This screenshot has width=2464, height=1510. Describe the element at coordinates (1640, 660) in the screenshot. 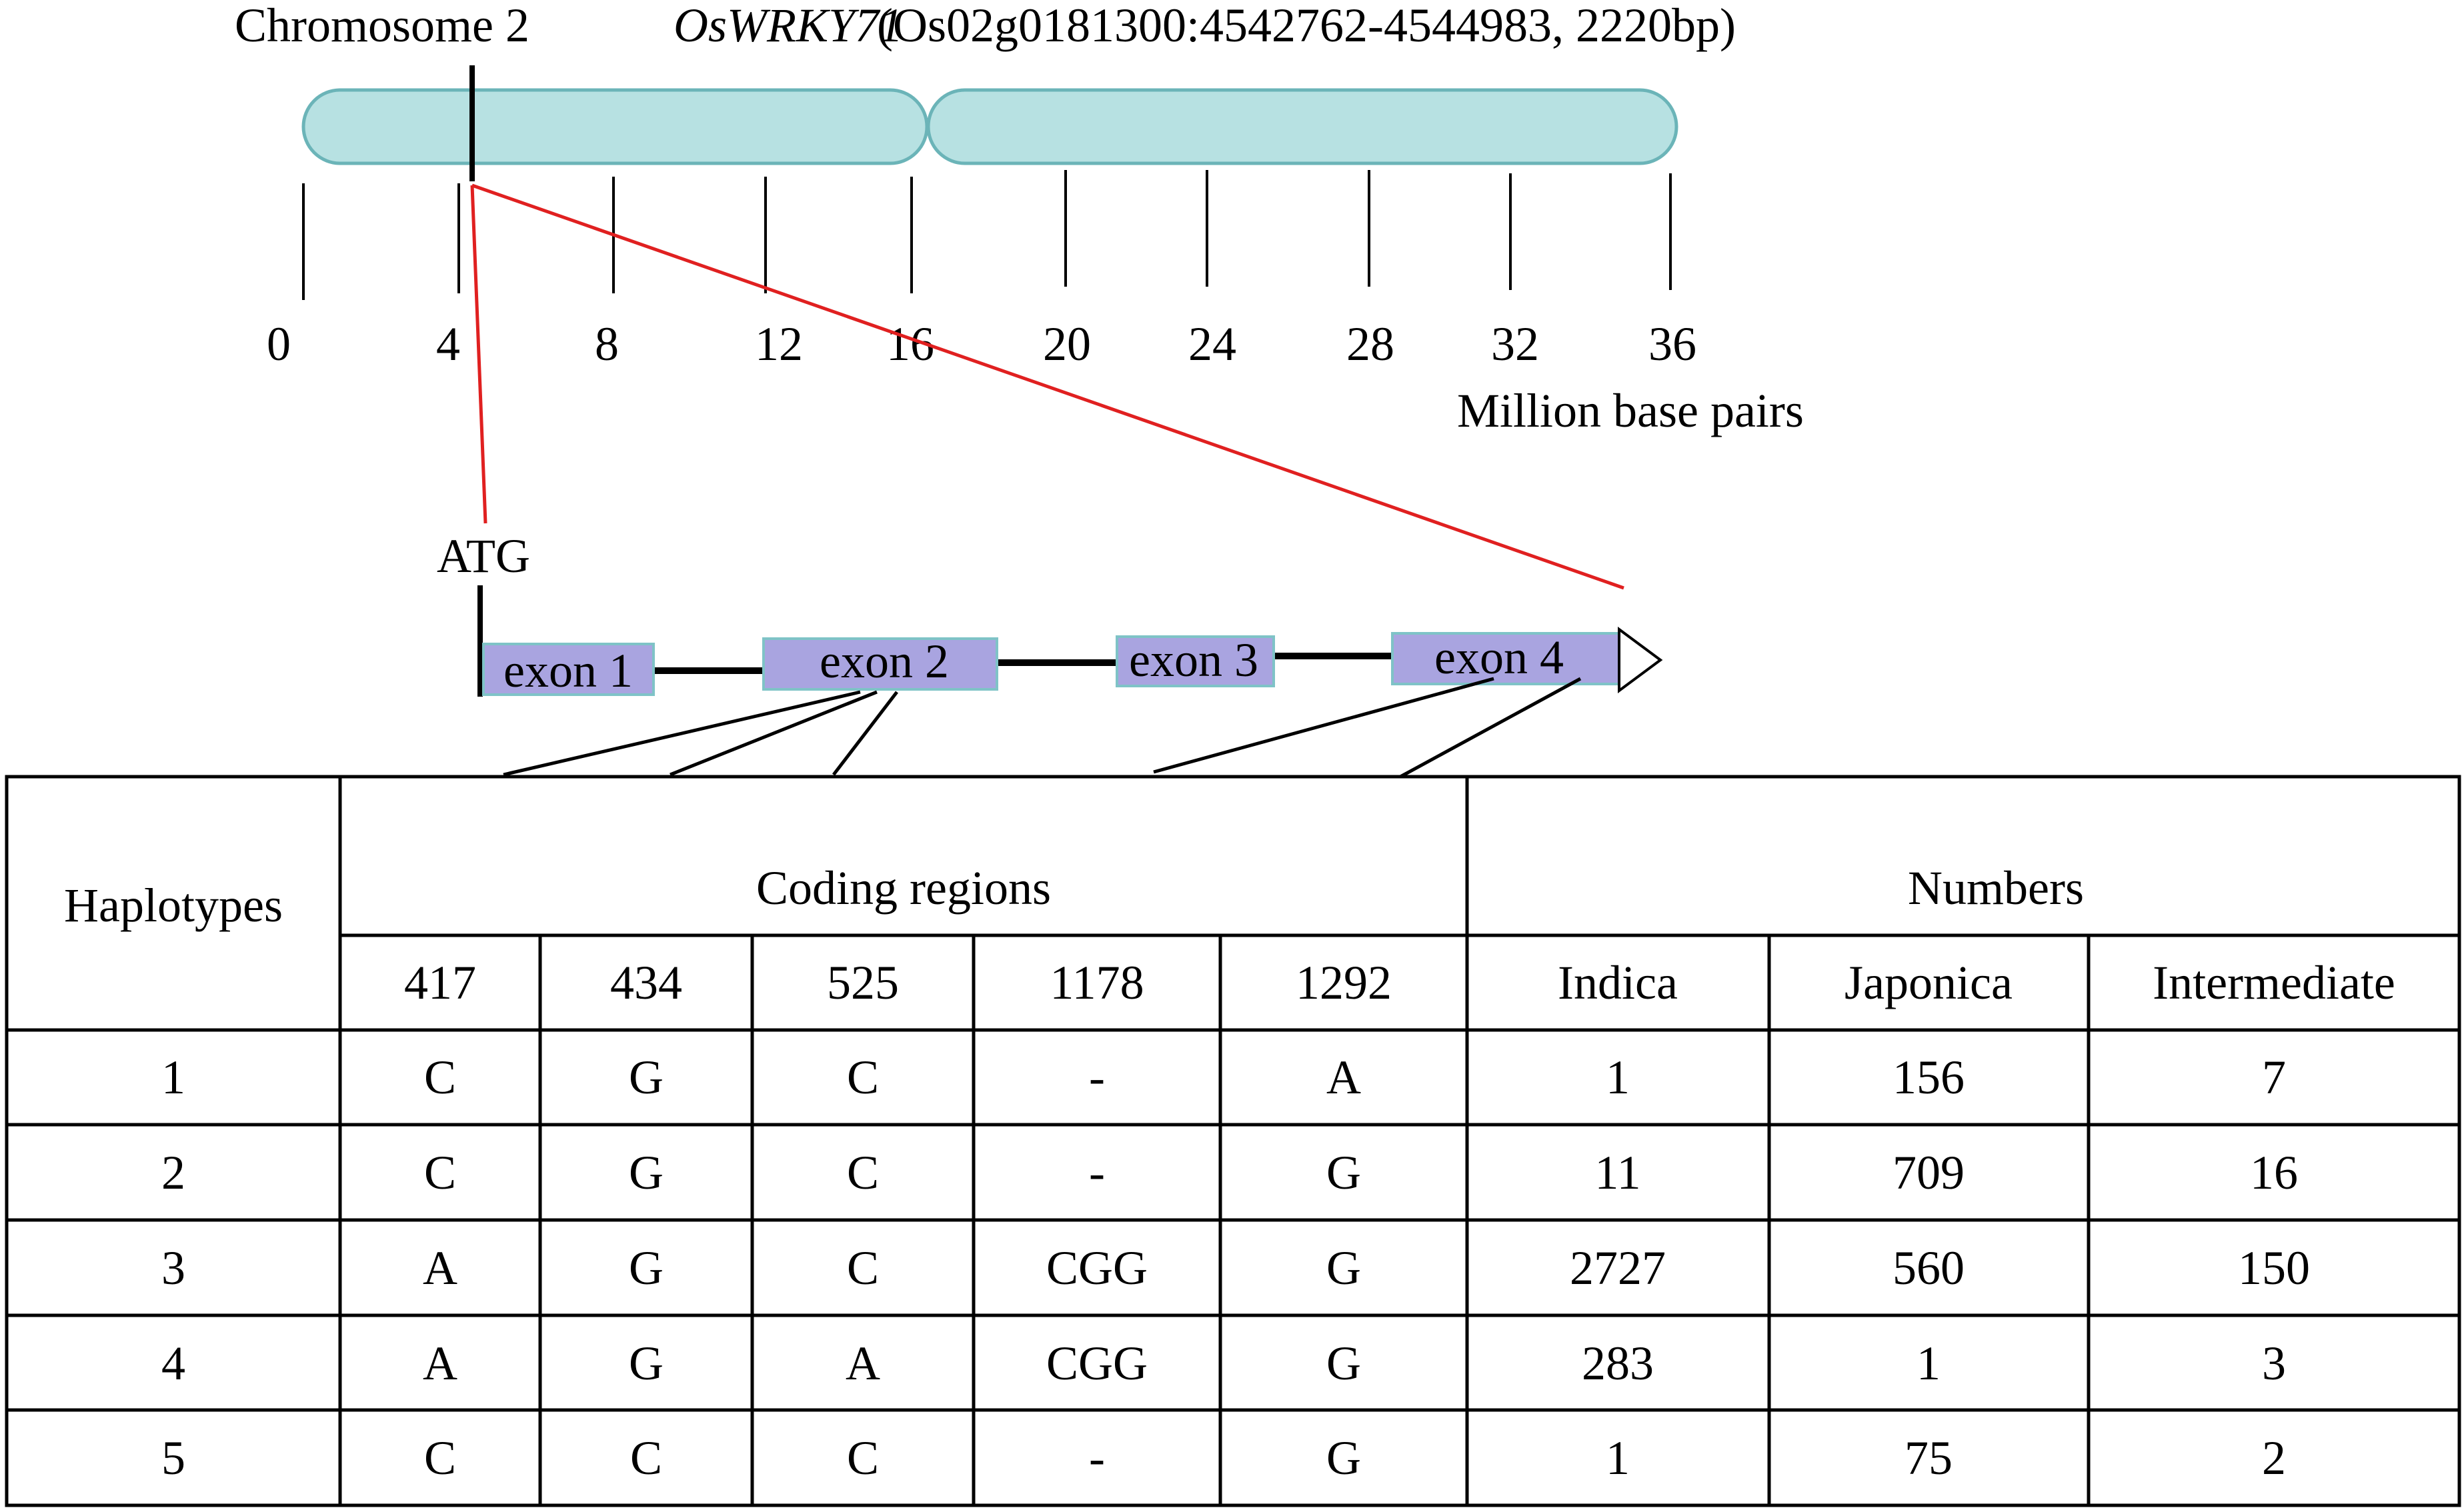

I see `gene-direction-arrow` at that location.